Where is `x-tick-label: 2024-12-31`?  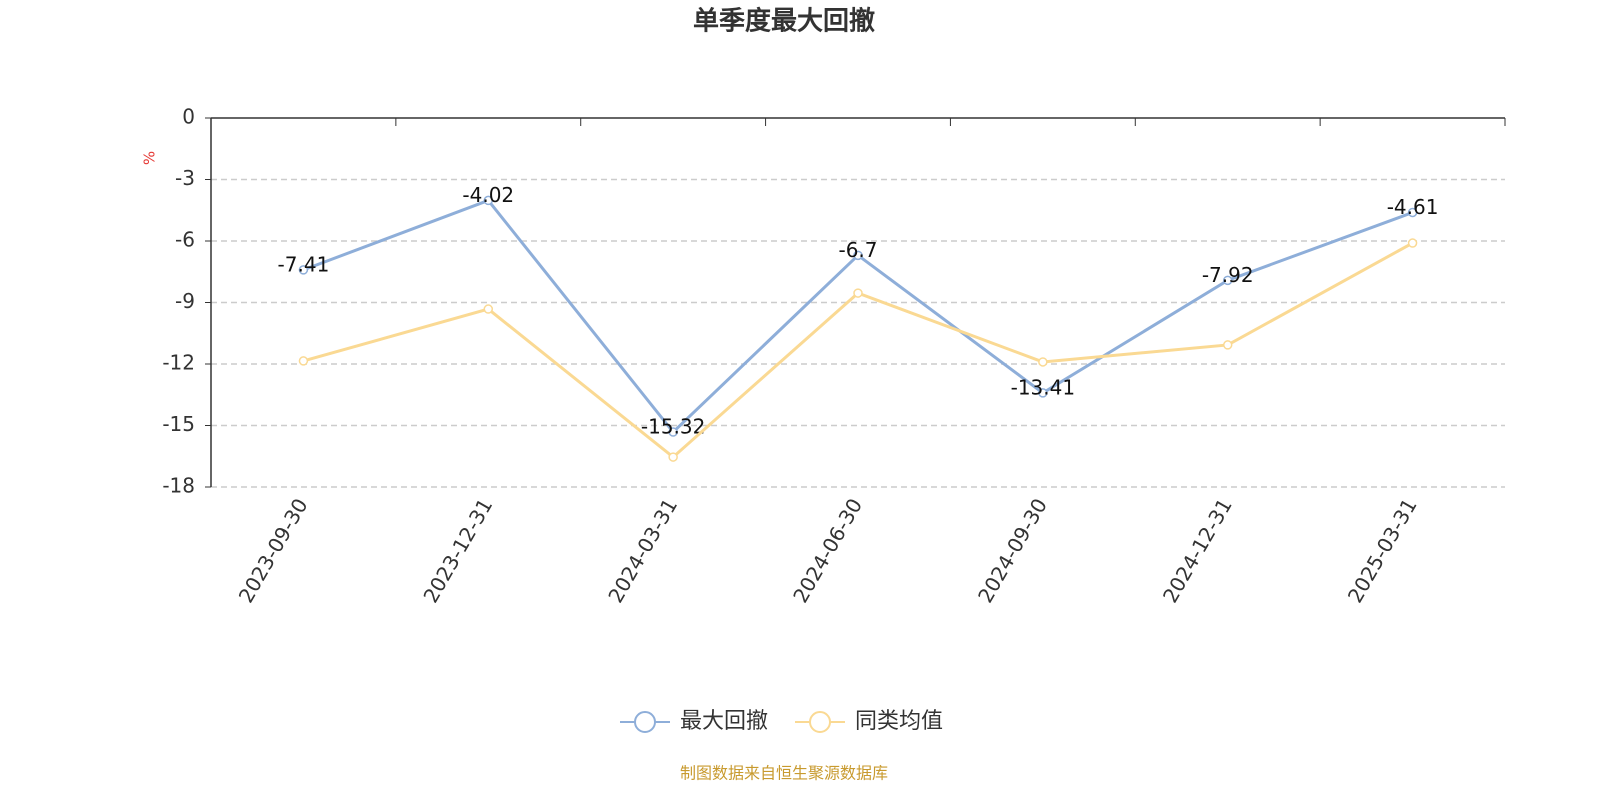
x-tick-label: 2024-12-31 is located at coordinates (1197, 550).